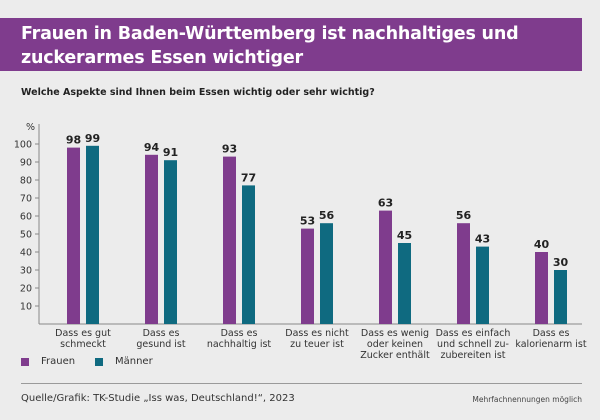 The height and width of the screenshot is (420, 600). I want to click on value-label: 77, so click(248, 177).